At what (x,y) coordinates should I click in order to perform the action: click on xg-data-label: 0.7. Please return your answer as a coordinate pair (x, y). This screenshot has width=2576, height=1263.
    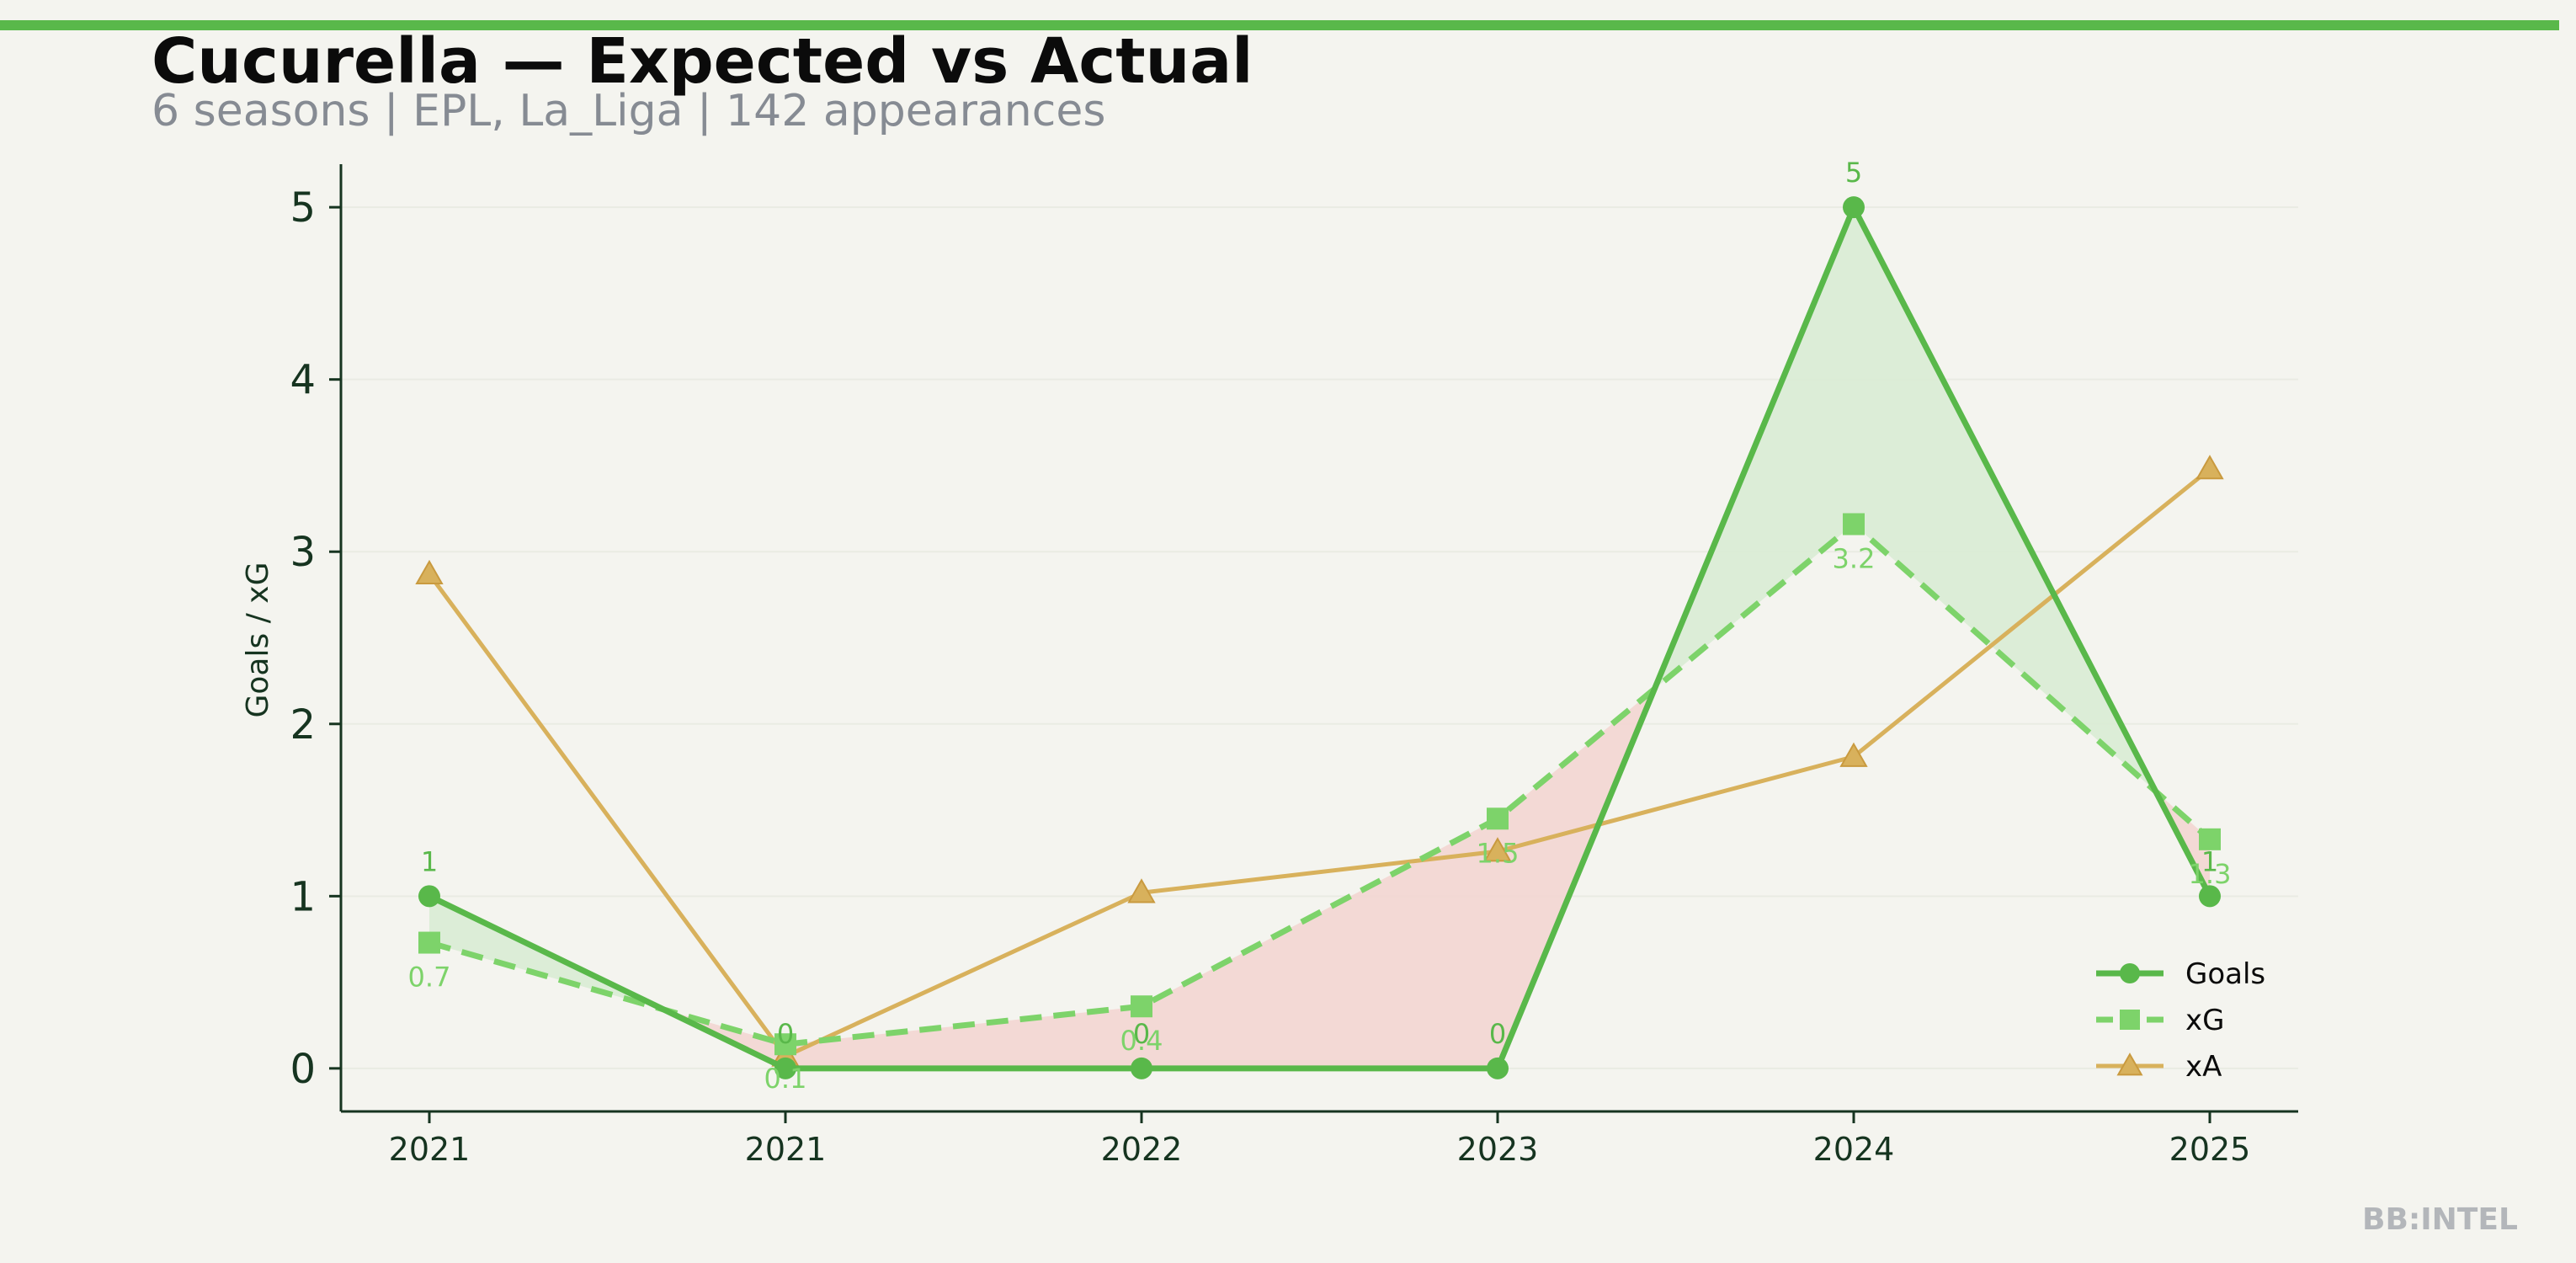
    Looking at the image, I should click on (430, 978).